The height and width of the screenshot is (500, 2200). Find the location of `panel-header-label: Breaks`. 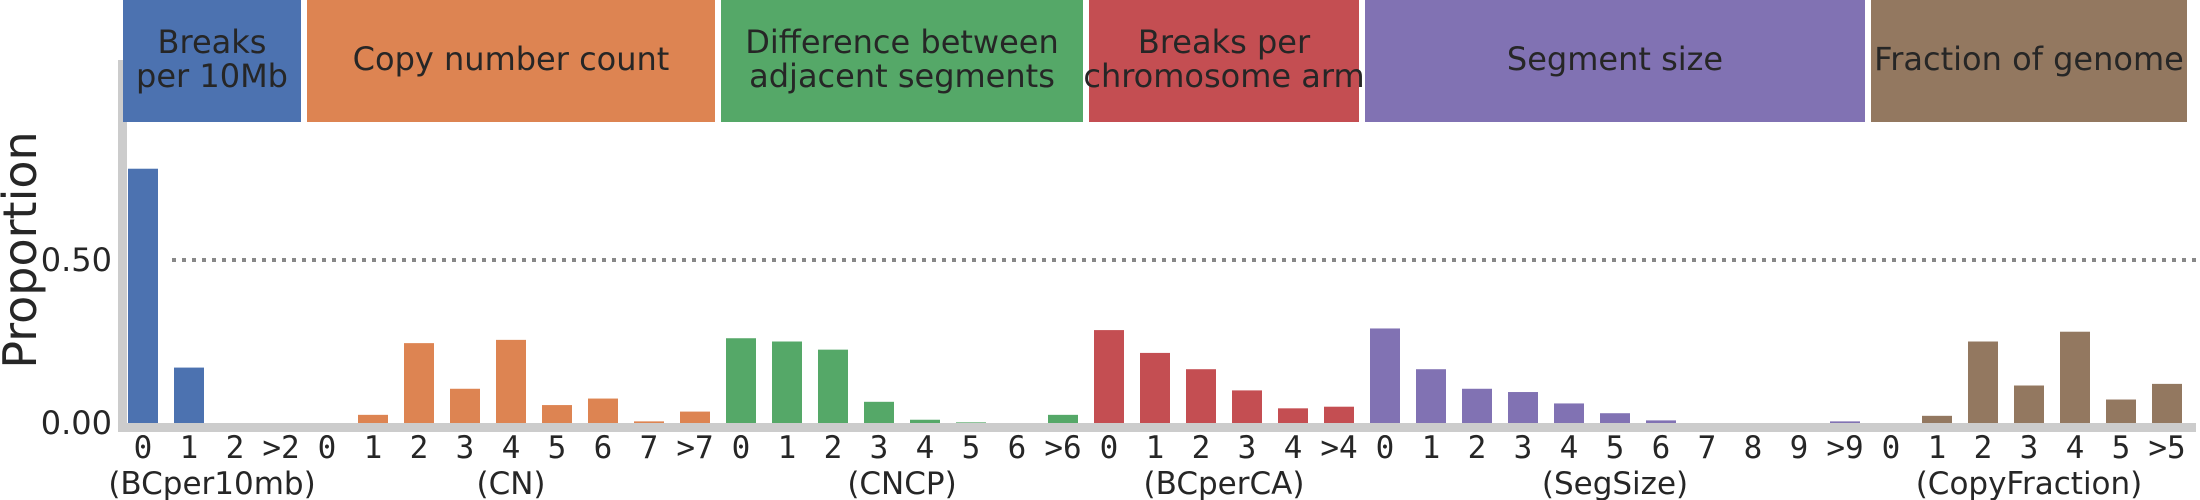

panel-header-label: Breaks is located at coordinates (212, 42).